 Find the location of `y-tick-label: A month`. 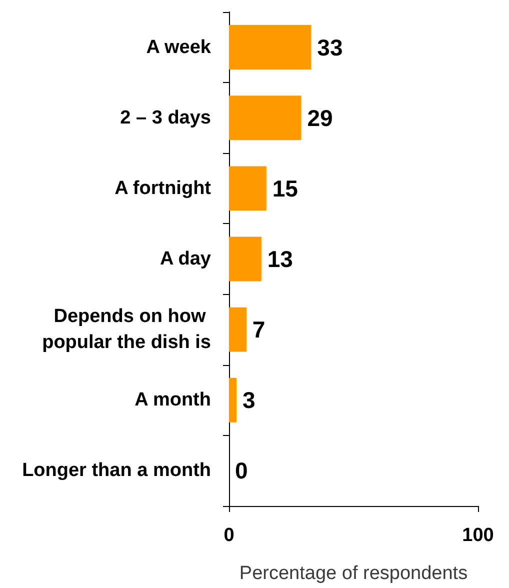

y-tick-label: A month is located at coordinates (172, 400).